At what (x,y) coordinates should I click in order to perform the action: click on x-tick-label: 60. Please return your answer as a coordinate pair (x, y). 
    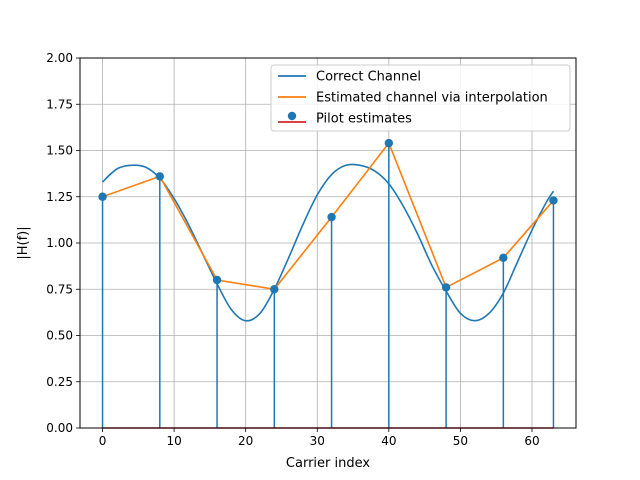
    Looking at the image, I should click on (531, 441).